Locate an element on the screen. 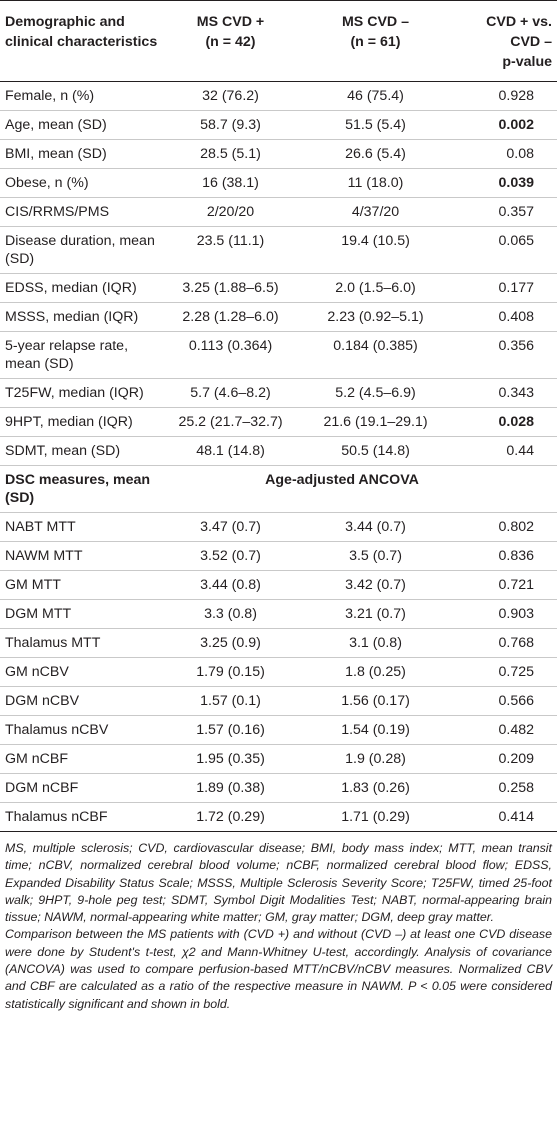  p-value: 0.408 is located at coordinates (505, 317).